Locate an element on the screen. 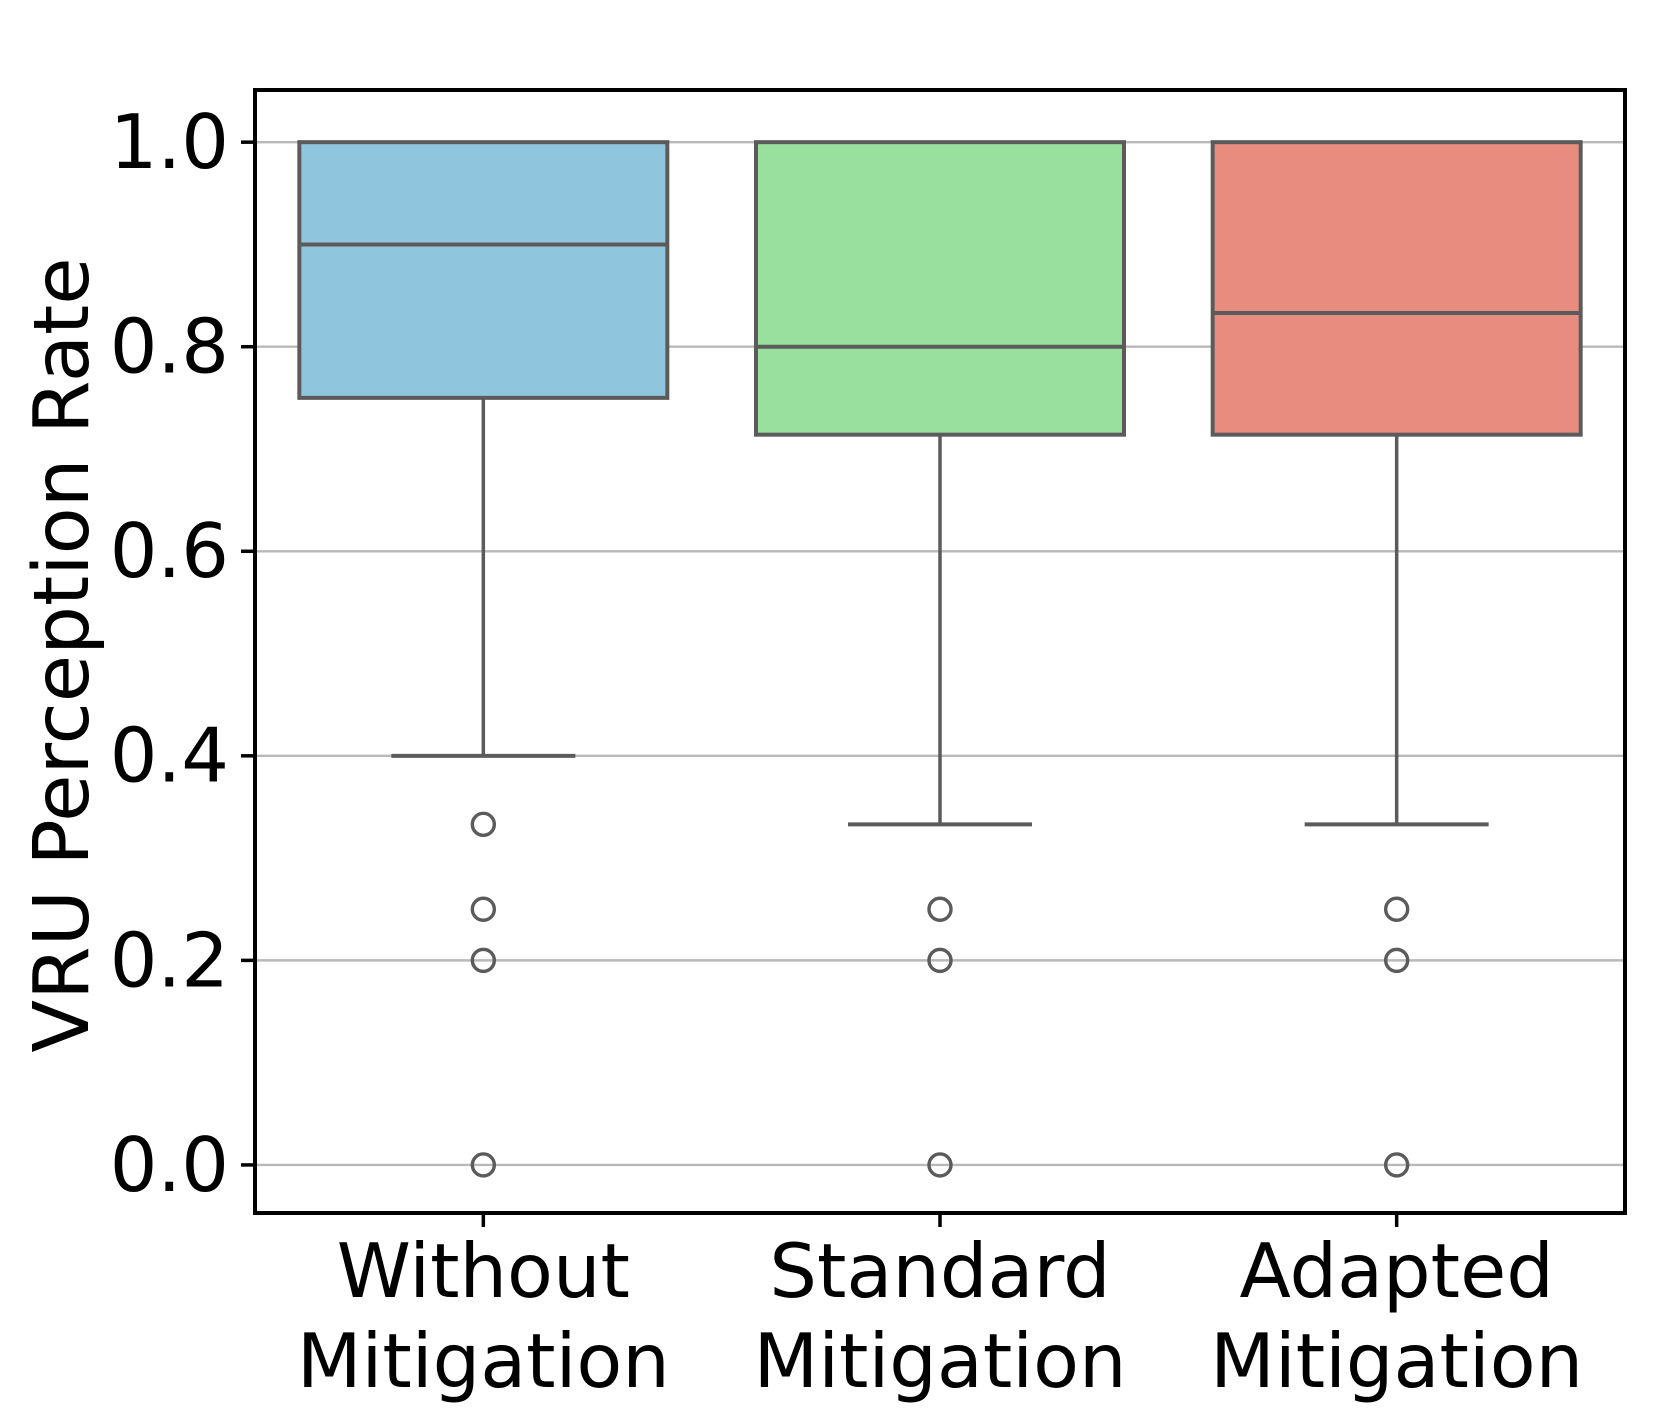 The width and height of the screenshot is (1661, 1423). x-tick-label-adapted: Adapted is located at coordinates (1397, 1271).